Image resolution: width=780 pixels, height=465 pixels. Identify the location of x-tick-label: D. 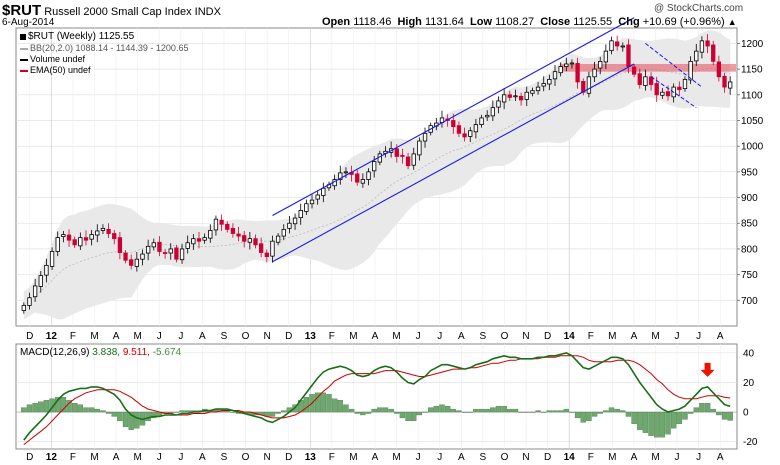
(547, 336).